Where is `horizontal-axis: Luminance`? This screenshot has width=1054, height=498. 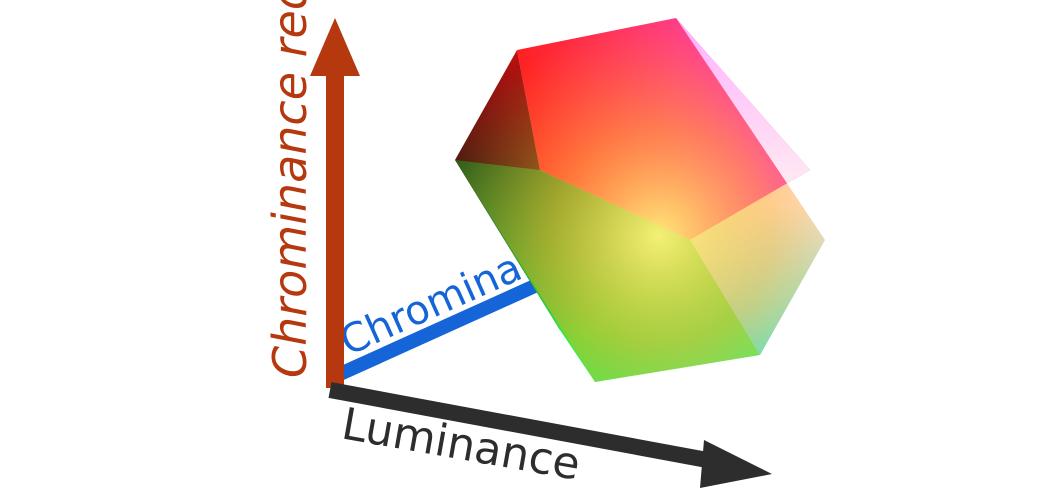
horizontal-axis: Luminance is located at coordinates (550, 436).